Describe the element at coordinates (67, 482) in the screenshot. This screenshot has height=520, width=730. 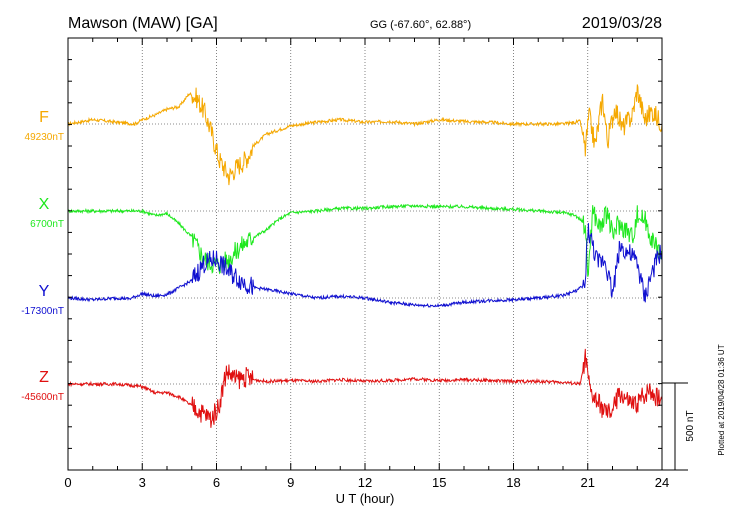
I see `x-tick-label-0: 0` at that location.